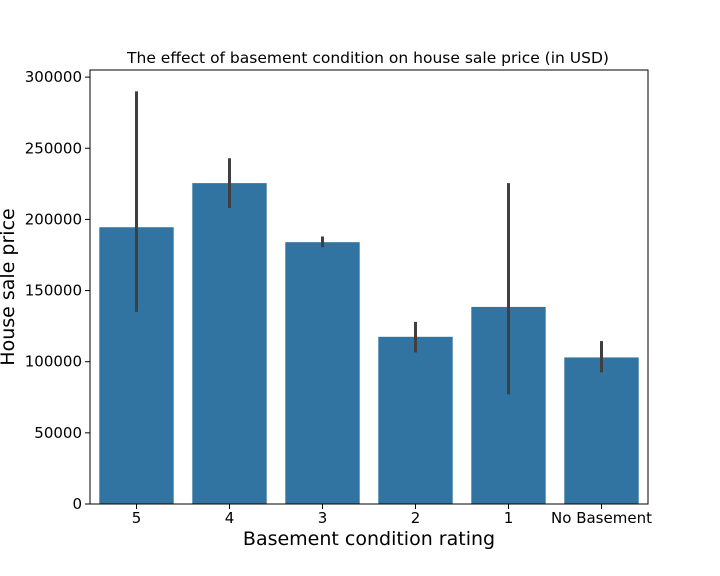 The height and width of the screenshot is (576, 720). Describe the element at coordinates (9, 286) in the screenshot. I see `y-axis-label: House sale price` at that location.